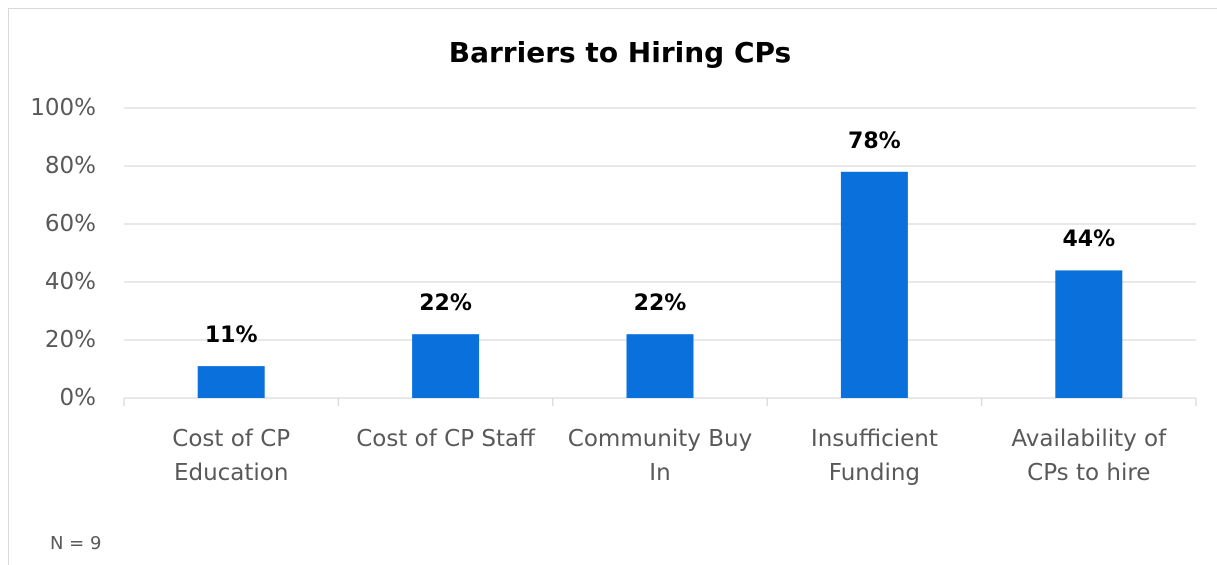 The image size is (1217, 565). What do you see at coordinates (660, 456) in the screenshot?
I see `x-tick-label: Community Buy In` at bounding box center [660, 456].